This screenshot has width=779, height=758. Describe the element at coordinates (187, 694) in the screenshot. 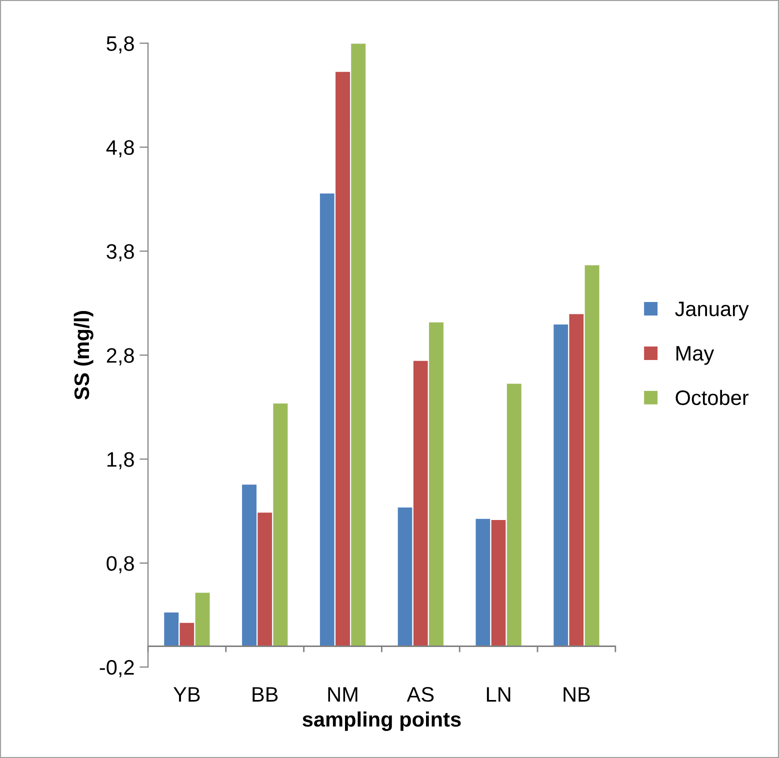

I see `x-tick-label: YB` at that location.